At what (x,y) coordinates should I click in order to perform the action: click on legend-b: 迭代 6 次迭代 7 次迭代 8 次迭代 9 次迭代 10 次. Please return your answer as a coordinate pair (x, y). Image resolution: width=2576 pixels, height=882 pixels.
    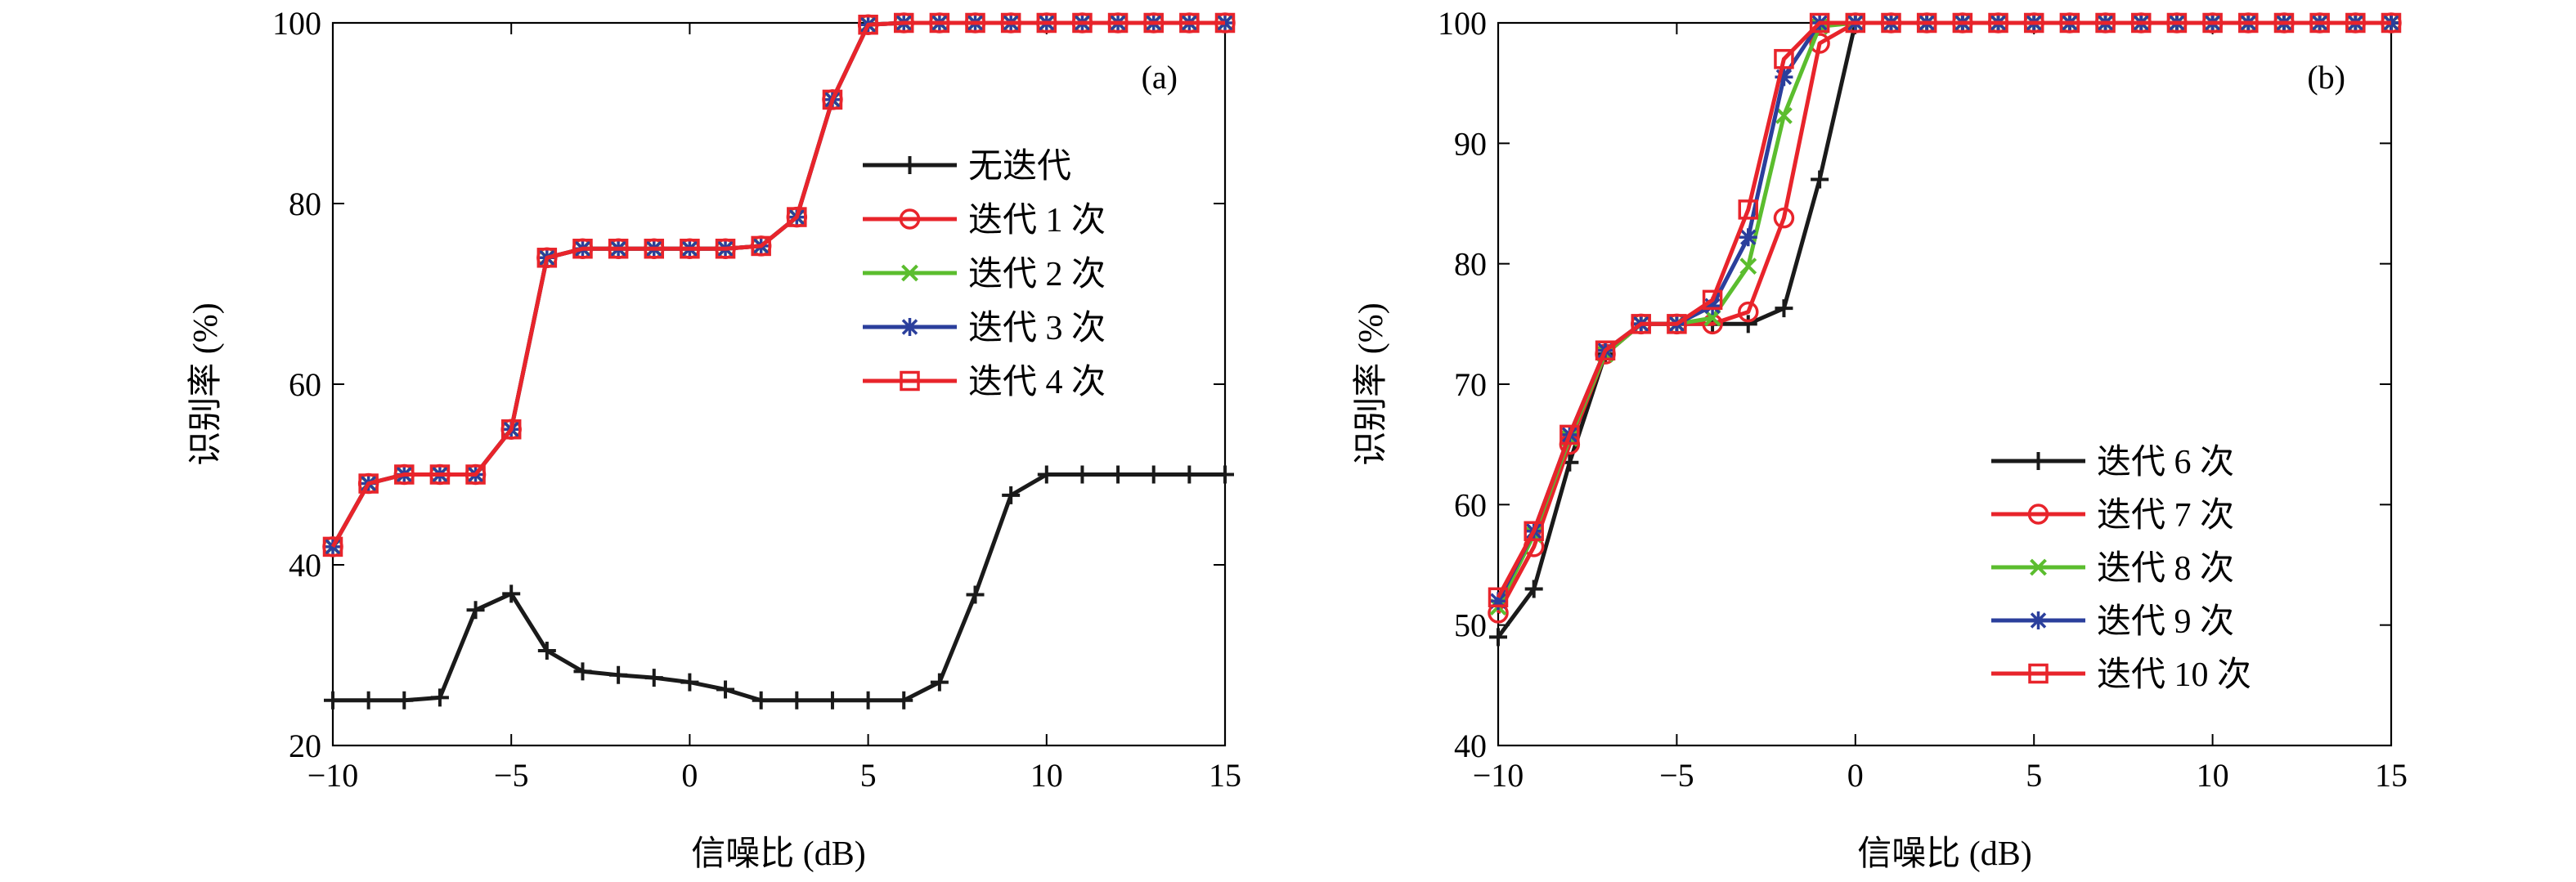
    Looking at the image, I should click on (2121, 569).